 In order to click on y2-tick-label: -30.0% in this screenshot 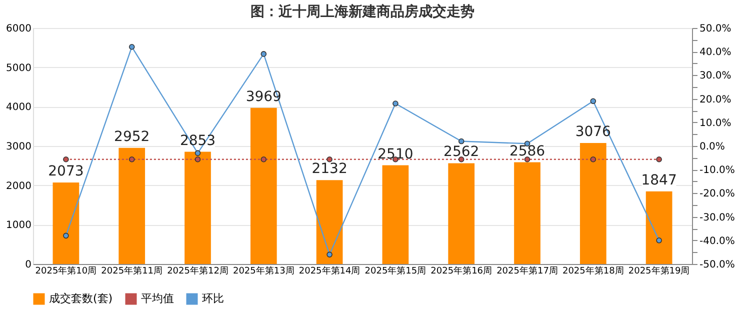, I will do `click(717, 218)`.